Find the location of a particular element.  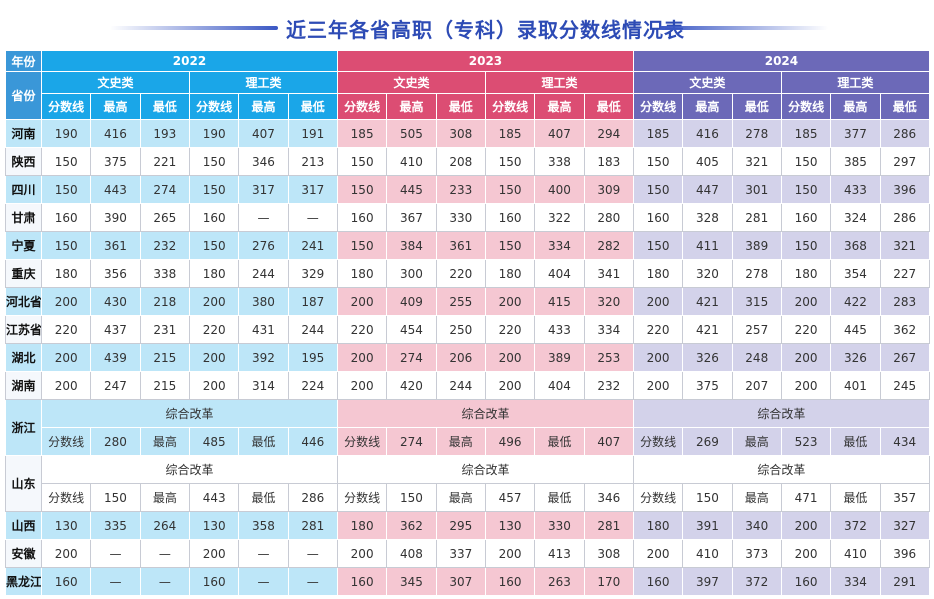

score-cell: 187 is located at coordinates (312, 301).